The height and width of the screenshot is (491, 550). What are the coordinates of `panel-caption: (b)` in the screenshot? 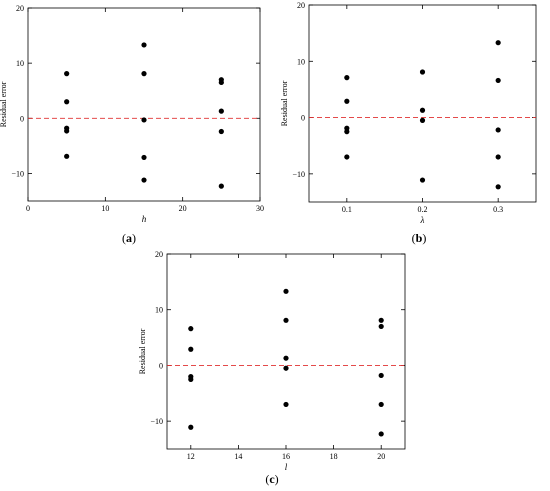 It's located at (419, 238).